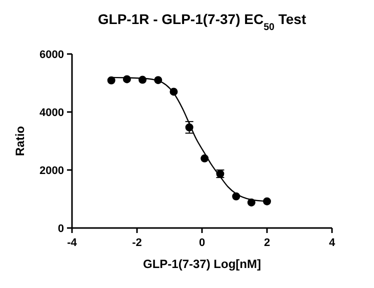  What do you see at coordinates (202, 243) in the screenshot?
I see `x-tick-label: 0` at bounding box center [202, 243].